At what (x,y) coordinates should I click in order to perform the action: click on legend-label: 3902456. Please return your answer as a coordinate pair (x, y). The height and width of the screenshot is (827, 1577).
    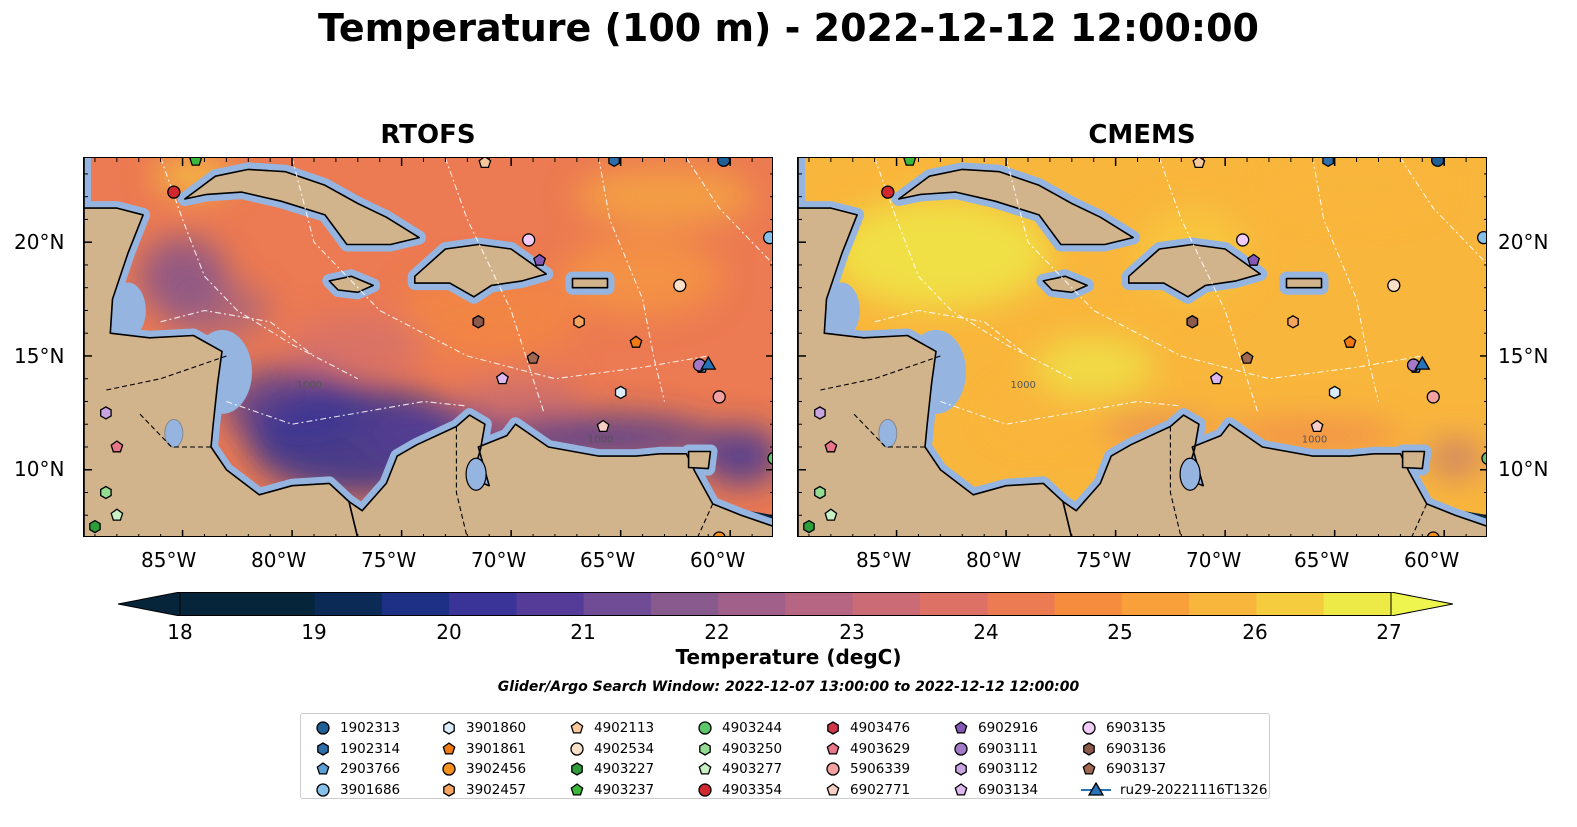
    Looking at the image, I should click on (496, 769).